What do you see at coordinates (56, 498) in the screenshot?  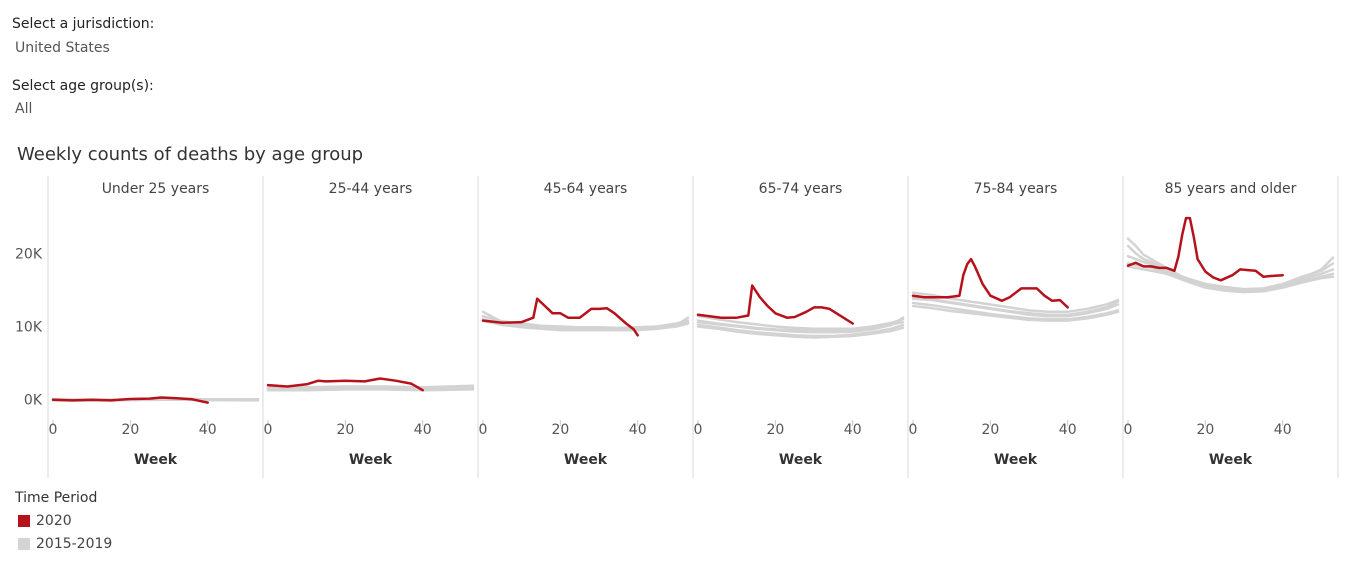 I see `legend-title: Time Period` at bounding box center [56, 498].